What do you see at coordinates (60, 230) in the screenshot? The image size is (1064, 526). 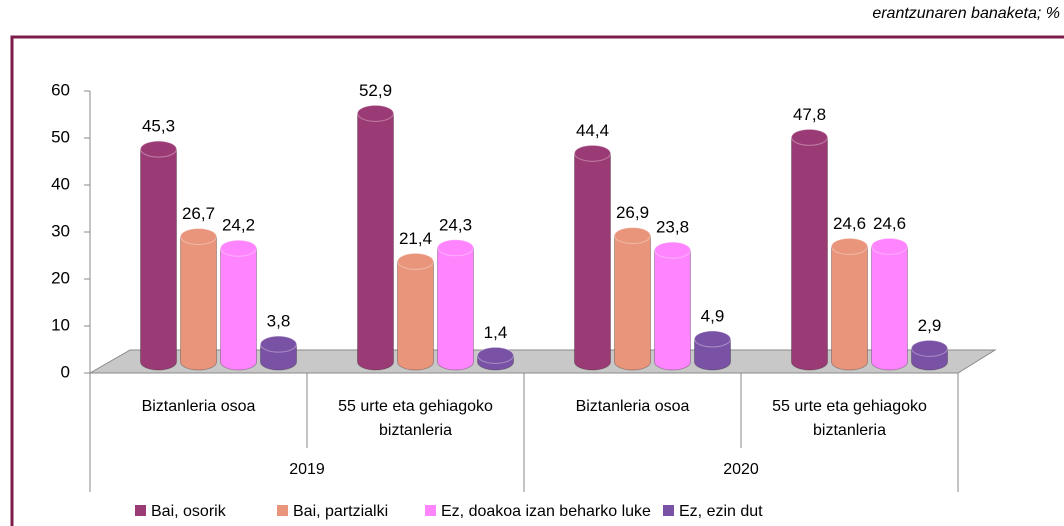 I see `y-tick-label: 30` at bounding box center [60, 230].